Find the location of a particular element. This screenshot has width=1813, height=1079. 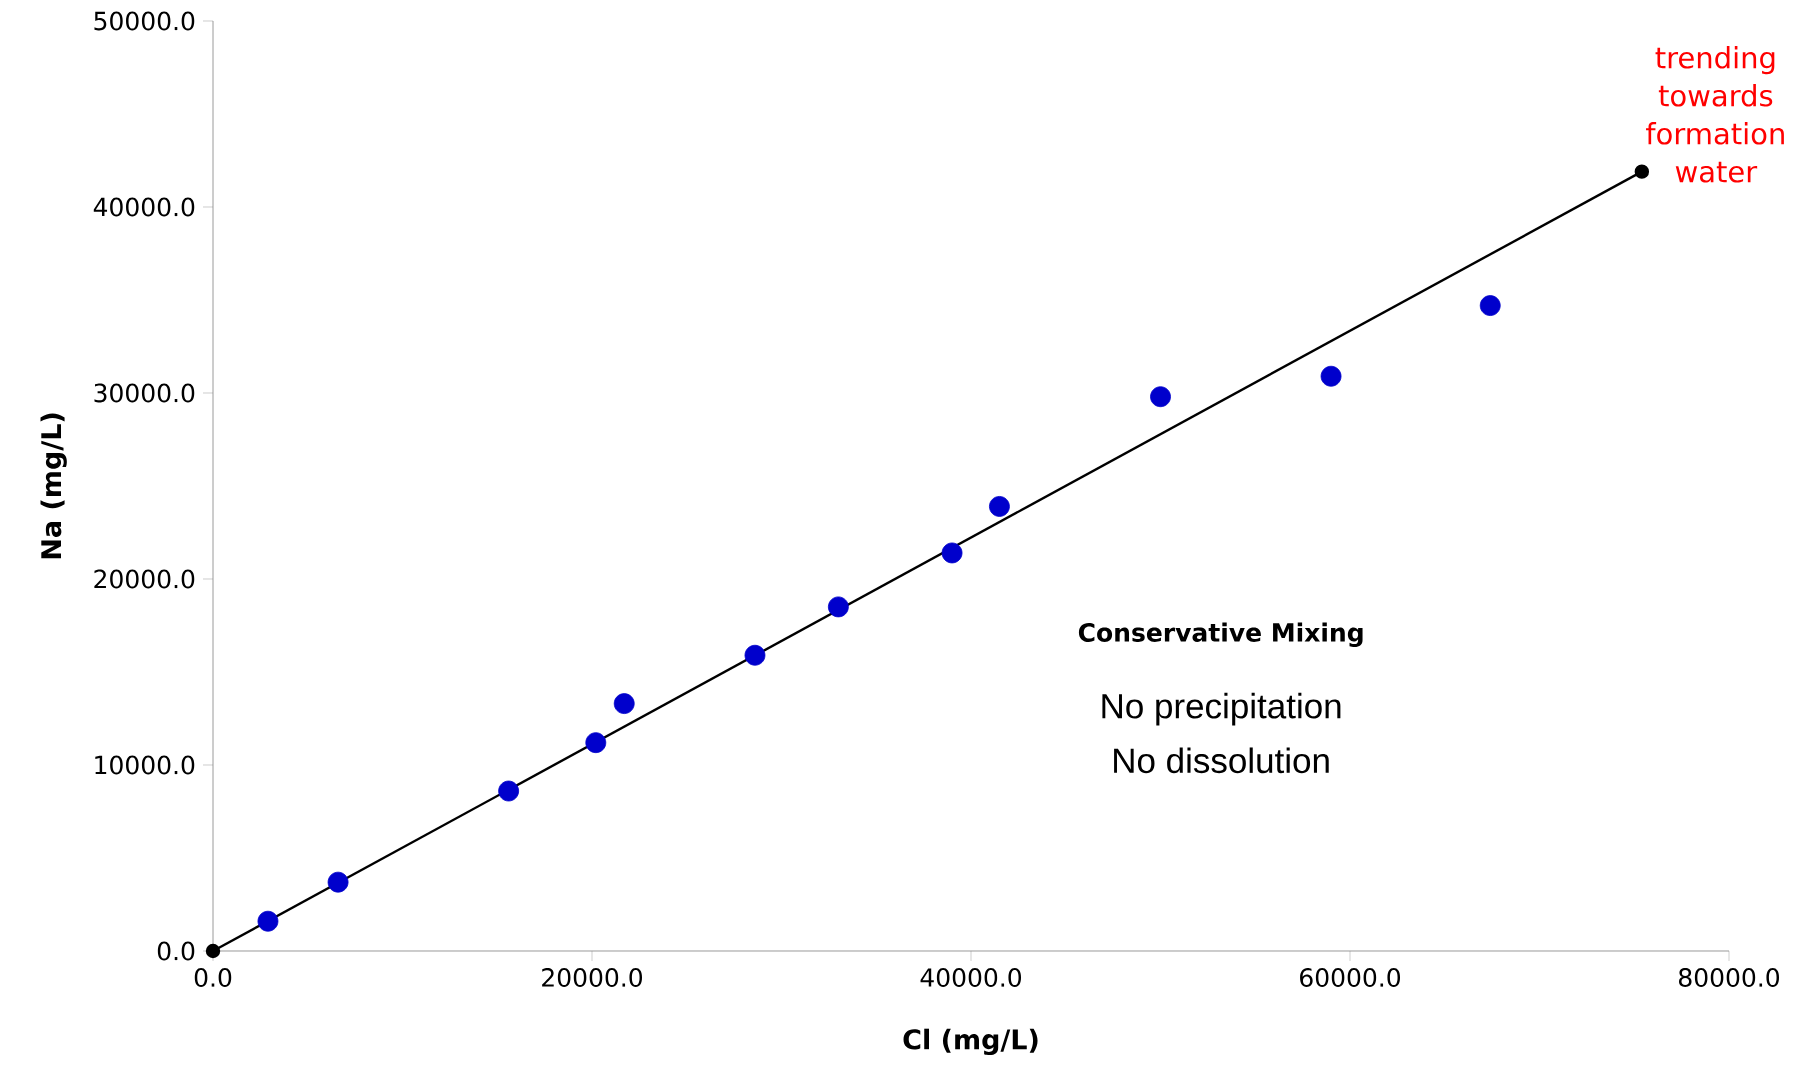

annotation: trending towards formation water is located at coordinates (1715, 114).